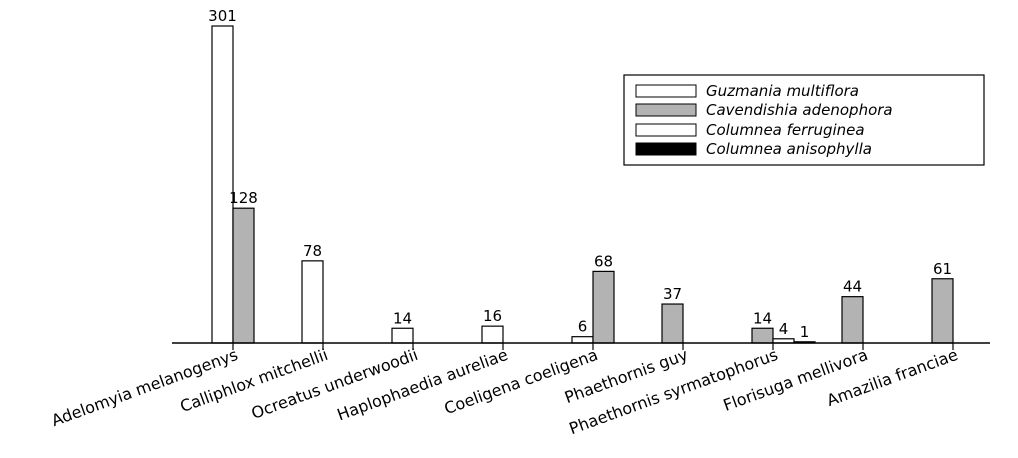  Describe the element at coordinates (582, 340) in the screenshot. I see `bar-guzmania-multiflora-coeligena-coeligena` at that location.